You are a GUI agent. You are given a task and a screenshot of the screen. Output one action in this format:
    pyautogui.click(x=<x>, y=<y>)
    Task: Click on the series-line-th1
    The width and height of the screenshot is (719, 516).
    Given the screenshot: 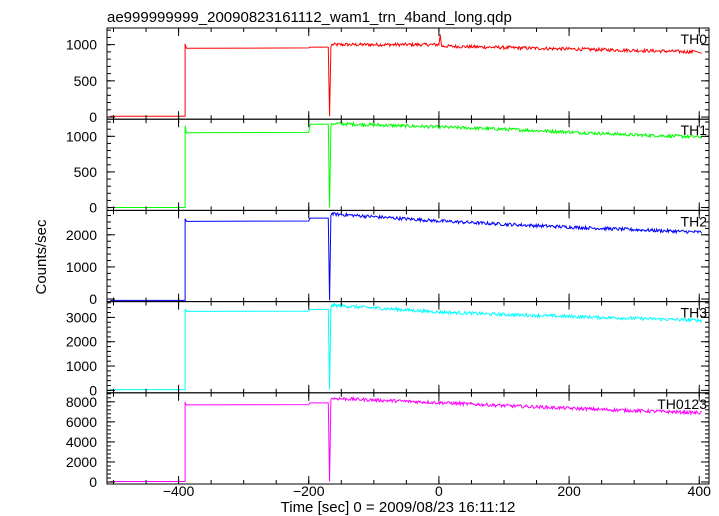 What is the action you would take?
    pyautogui.click(x=406, y=164)
    